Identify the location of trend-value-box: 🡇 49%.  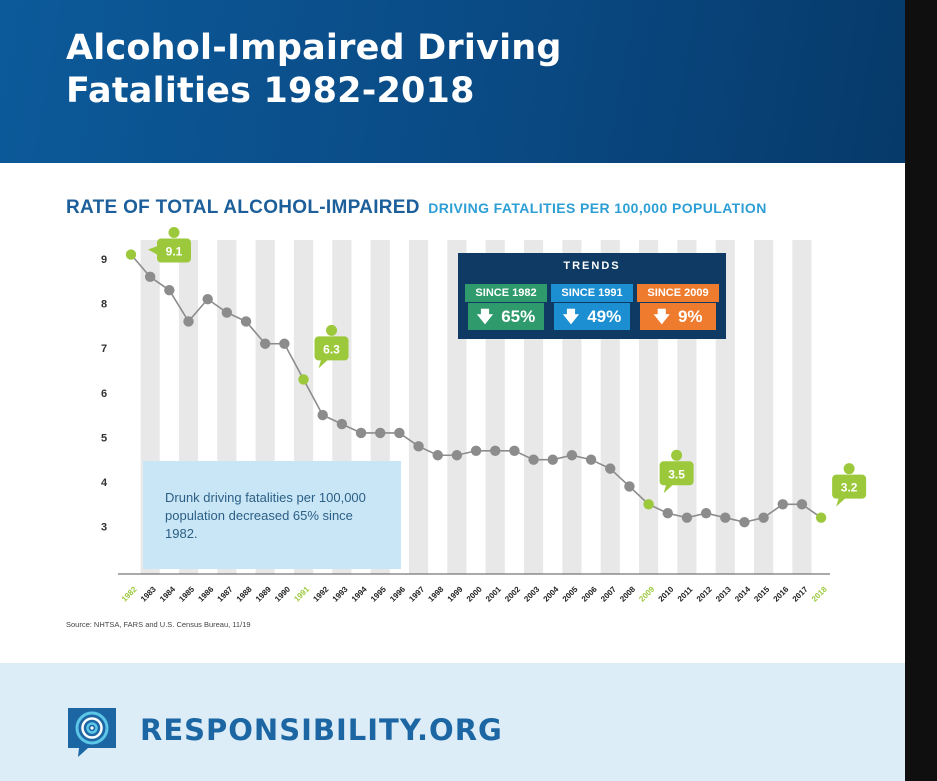
(592, 316).